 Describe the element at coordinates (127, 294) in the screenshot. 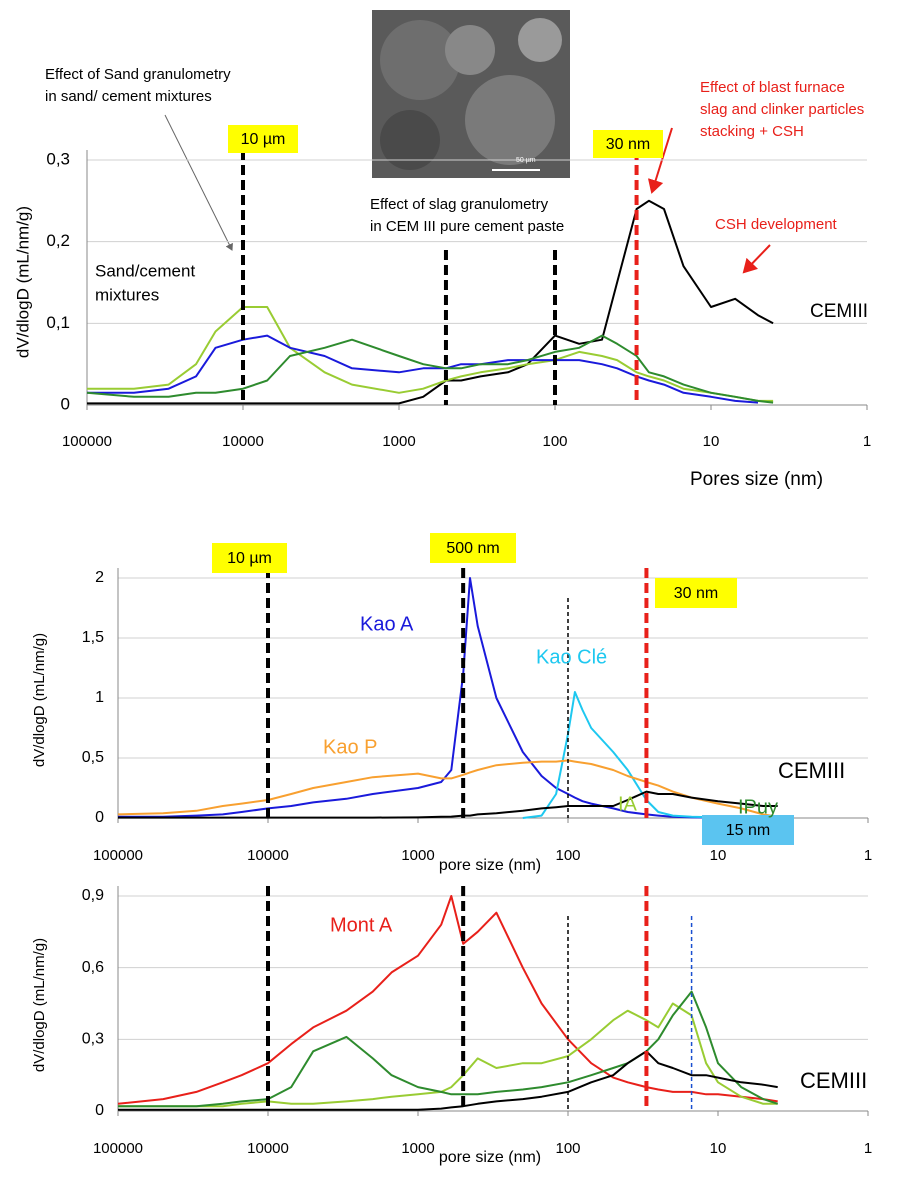

I see `annotation: mixtures` at that location.